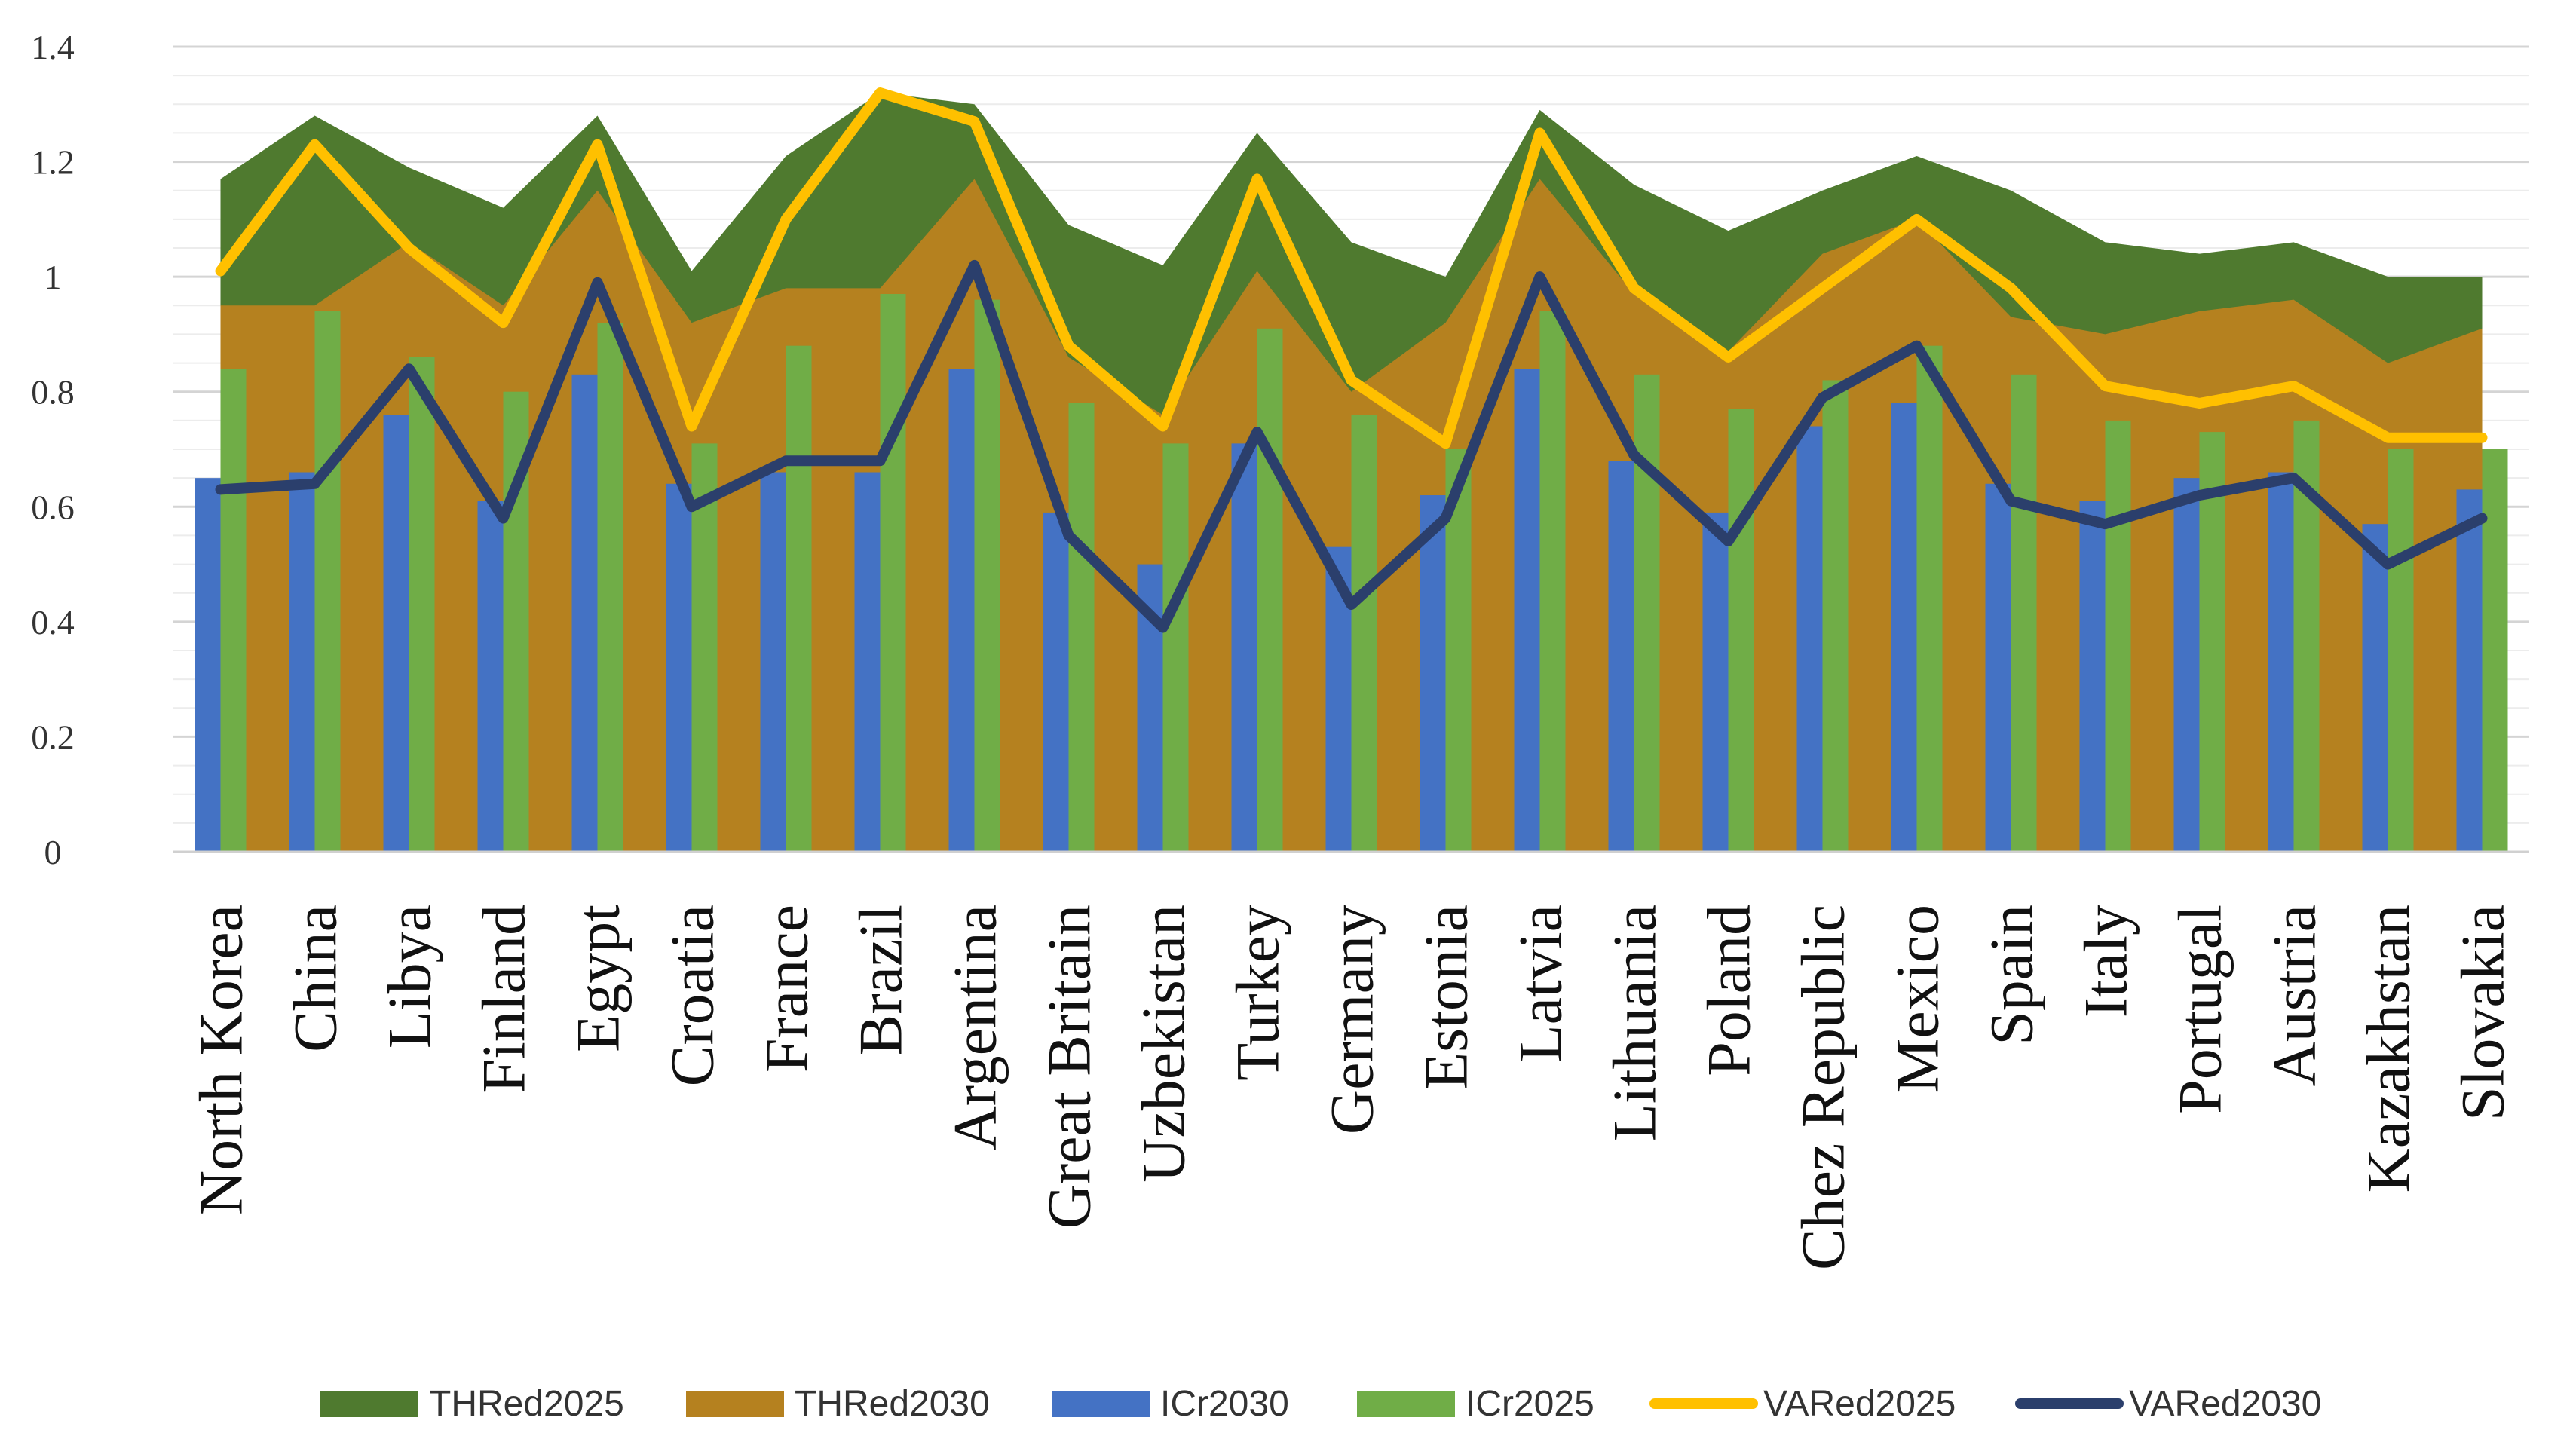 This screenshot has height=1445, width=2576. I want to click on x-category-label: Italy, so click(2106, 961).